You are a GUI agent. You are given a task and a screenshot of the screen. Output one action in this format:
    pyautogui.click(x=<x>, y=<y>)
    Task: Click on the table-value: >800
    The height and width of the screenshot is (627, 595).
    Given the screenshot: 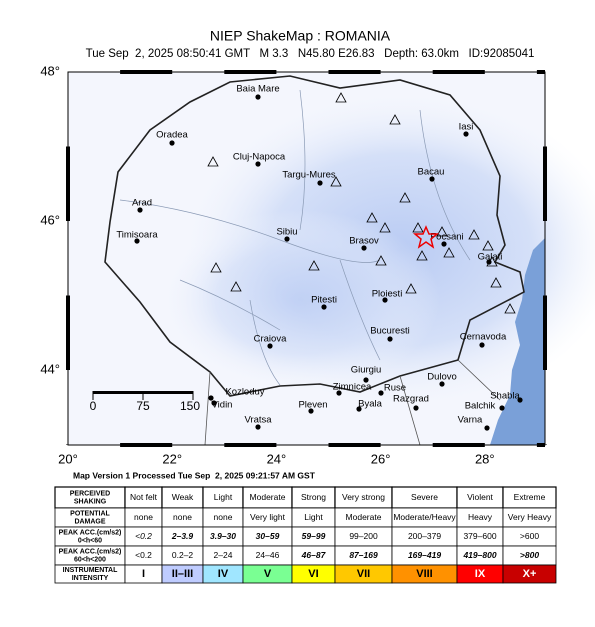 What is the action you would take?
    pyautogui.click(x=529, y=555)
    